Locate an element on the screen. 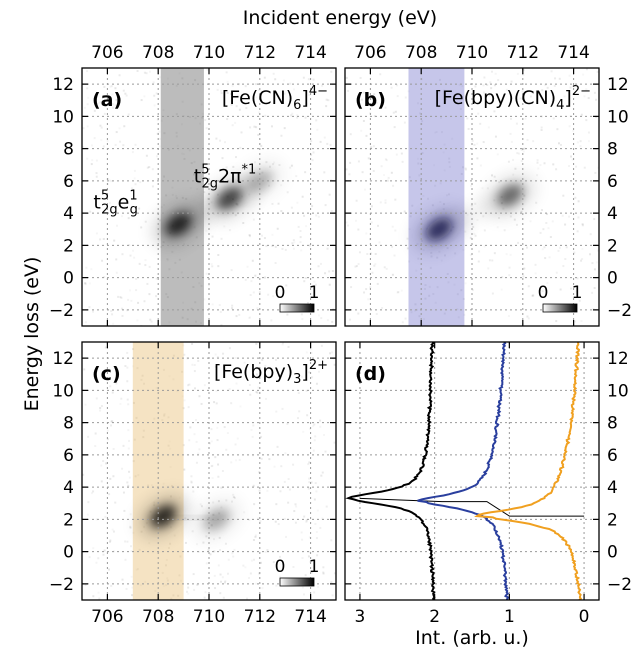 Image resolution: width=638 pixels, height=653 pixels. peak-connector is located at coordinates (472, 507).